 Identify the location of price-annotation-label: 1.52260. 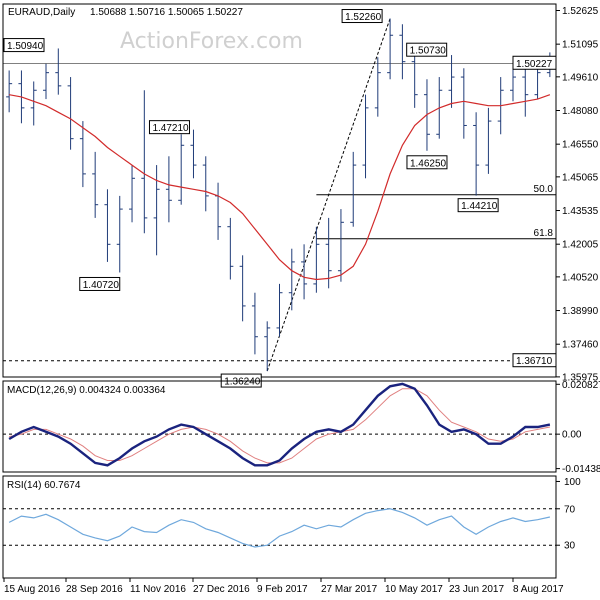
(363, 17).